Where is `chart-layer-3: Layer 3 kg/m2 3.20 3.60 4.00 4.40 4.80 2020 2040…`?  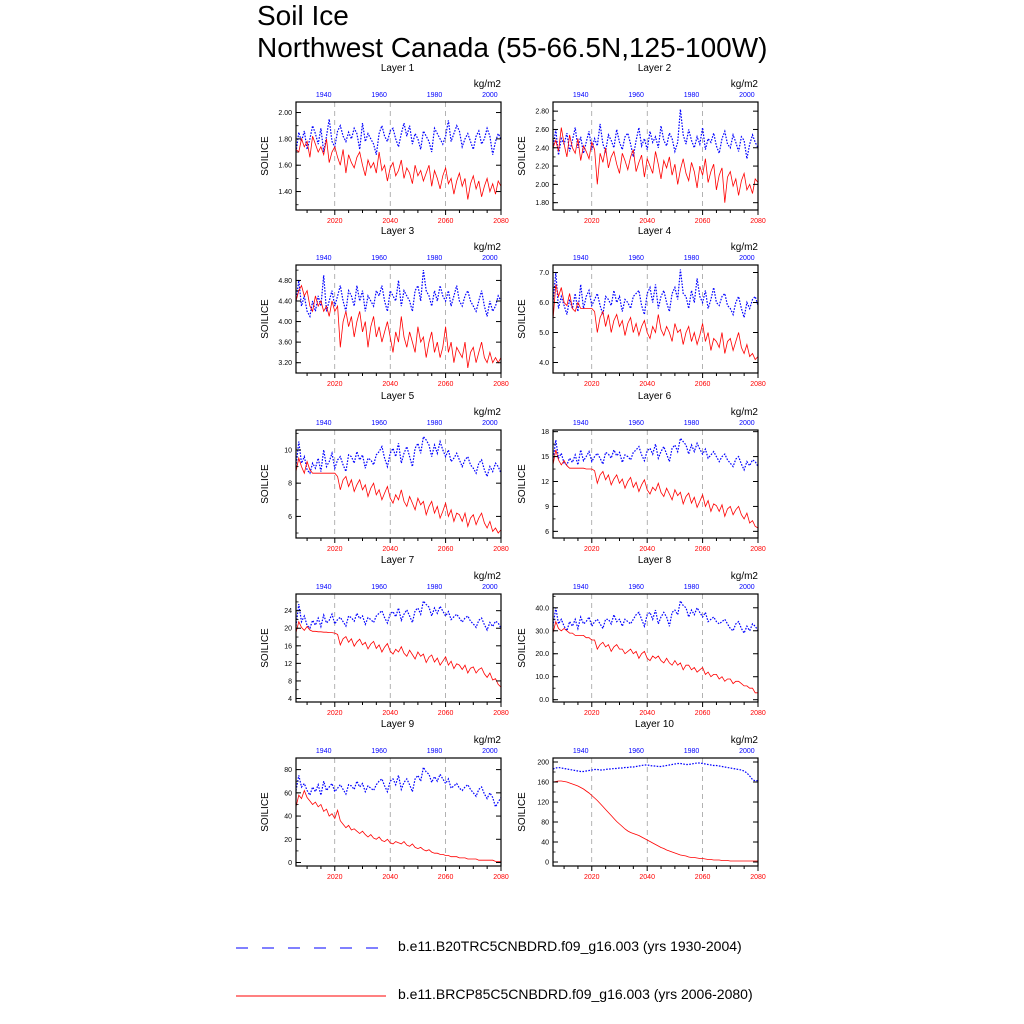
chart-layer-3: Layer 3 kg/m2 3.20 3.60 4.00 4.40 4.80 2020 2040… is located at coordinates (384, 307).